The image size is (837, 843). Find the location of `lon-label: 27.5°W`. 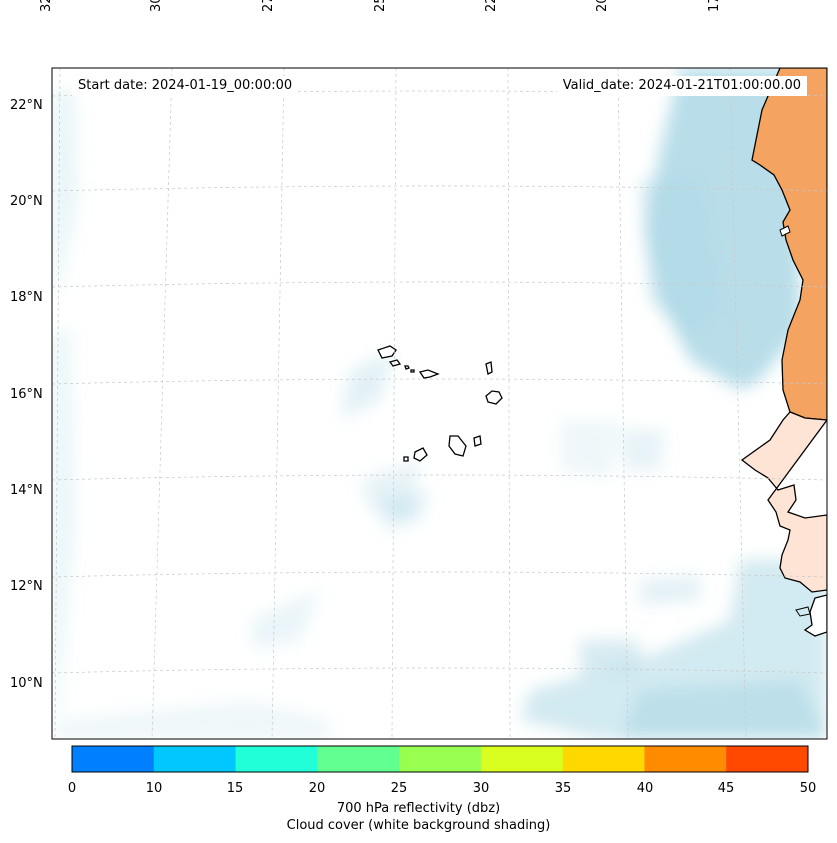

lon-label: 27.5°W is located at coordinates (268, 6).